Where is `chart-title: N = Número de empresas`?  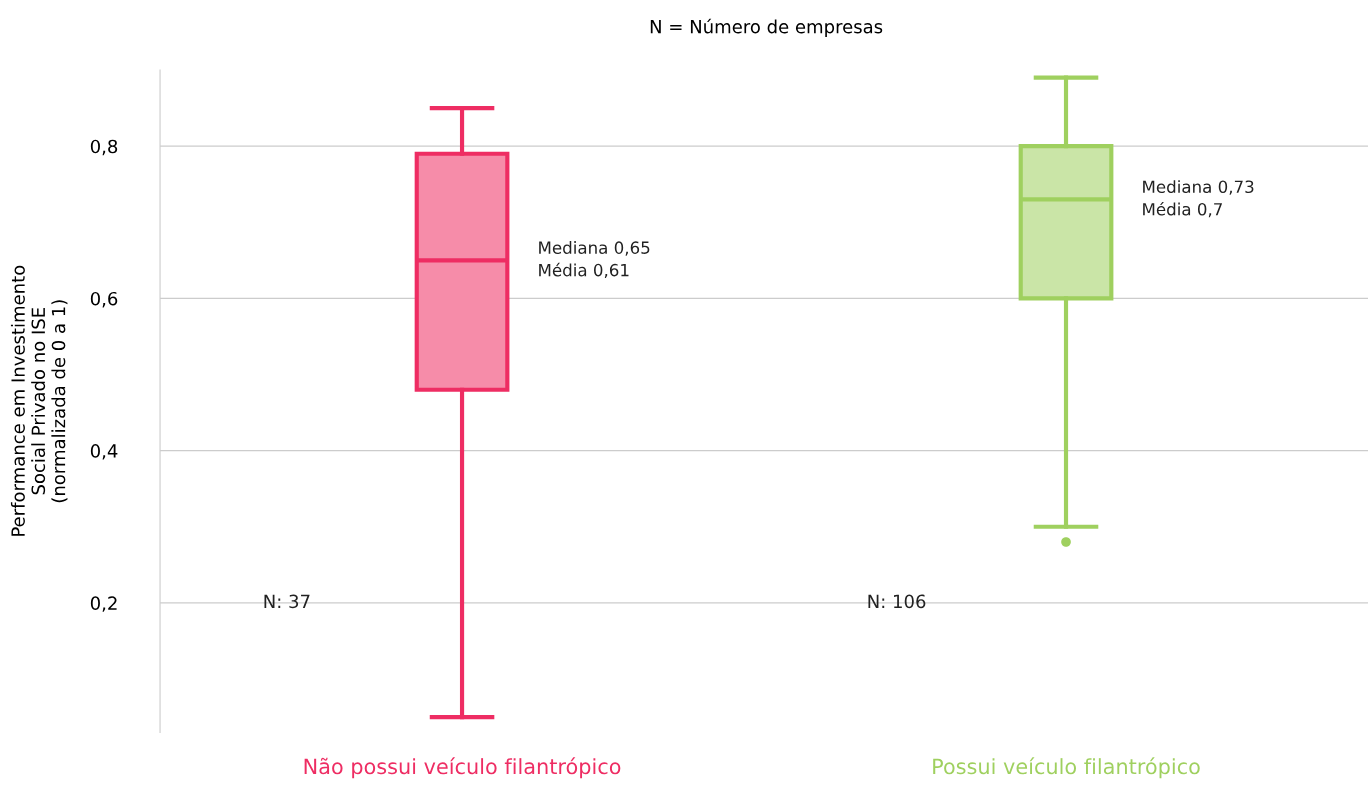
chart-title: N = Número de empresas is located at coordinates (766, 27).